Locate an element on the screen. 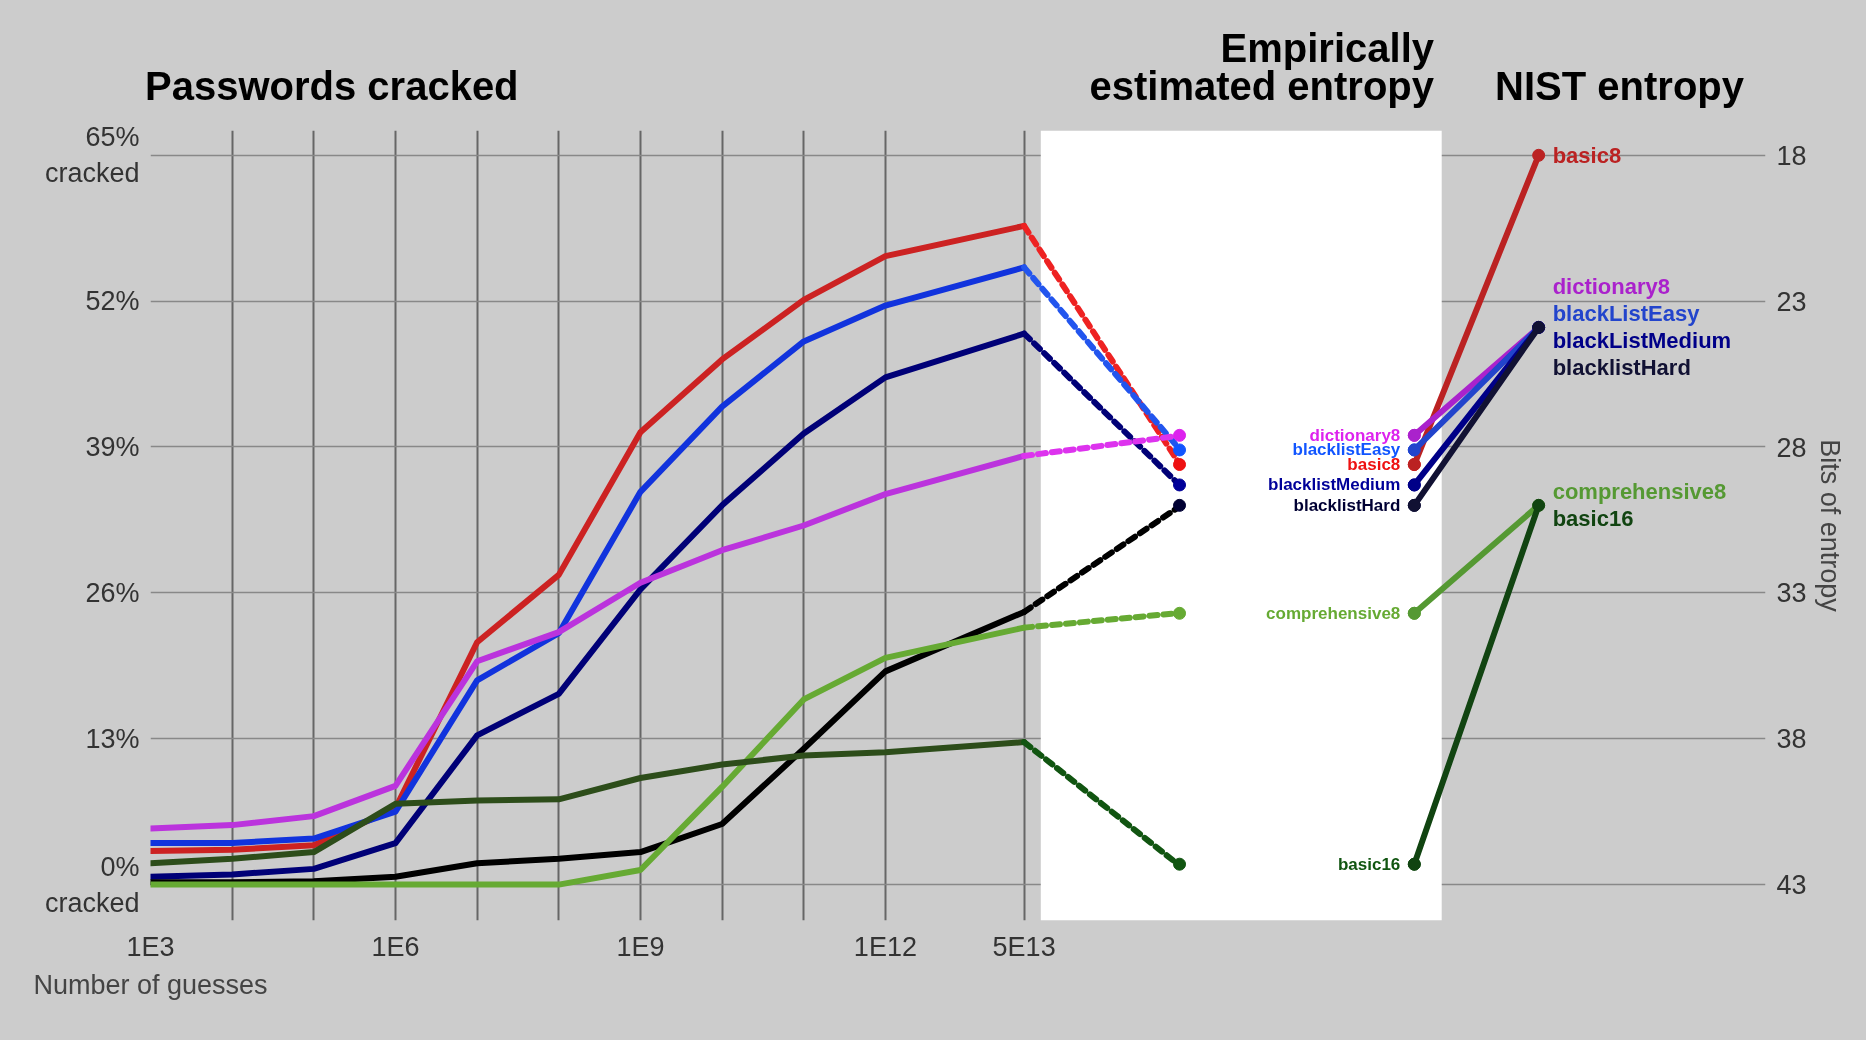 The width and height of the screenshot is (1866, 1046). x-tick-label: 1E6 is located at coordinates (395, 946).